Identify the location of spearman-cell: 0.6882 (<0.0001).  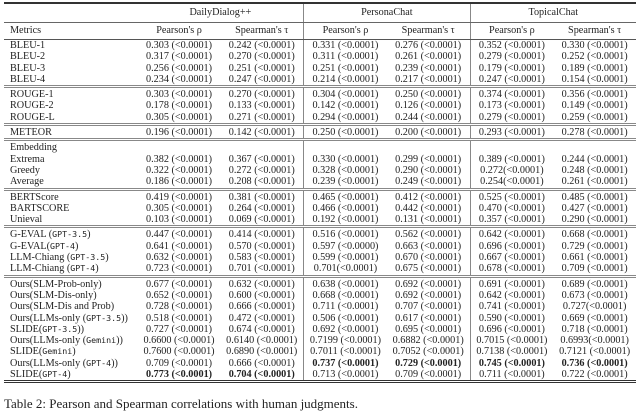
(428, 340).